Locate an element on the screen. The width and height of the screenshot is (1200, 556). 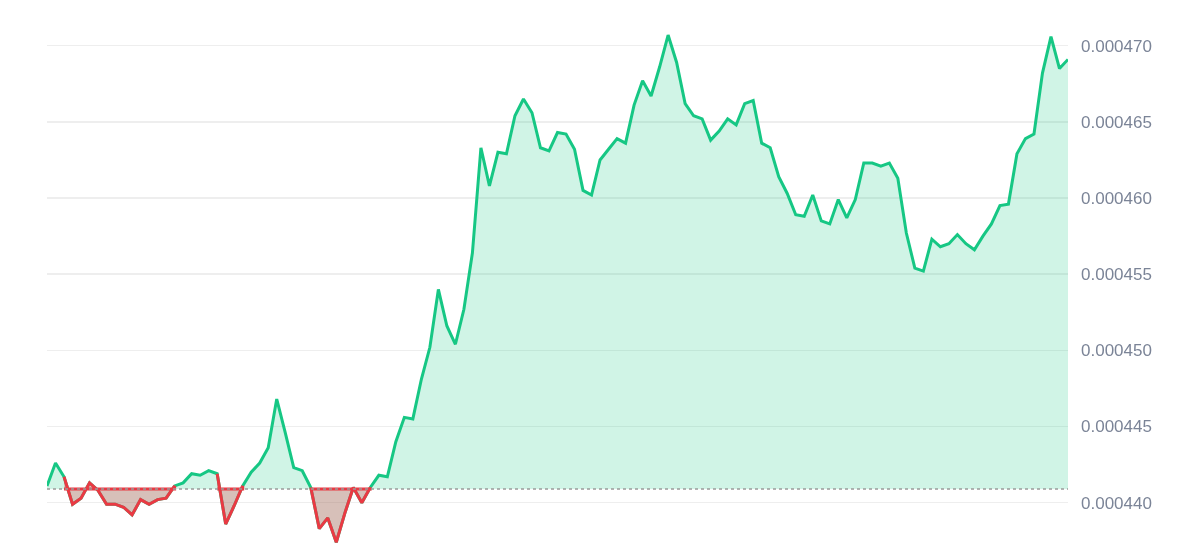
y-tick-label: 0.000440 is located at coordinates (1116, 503).